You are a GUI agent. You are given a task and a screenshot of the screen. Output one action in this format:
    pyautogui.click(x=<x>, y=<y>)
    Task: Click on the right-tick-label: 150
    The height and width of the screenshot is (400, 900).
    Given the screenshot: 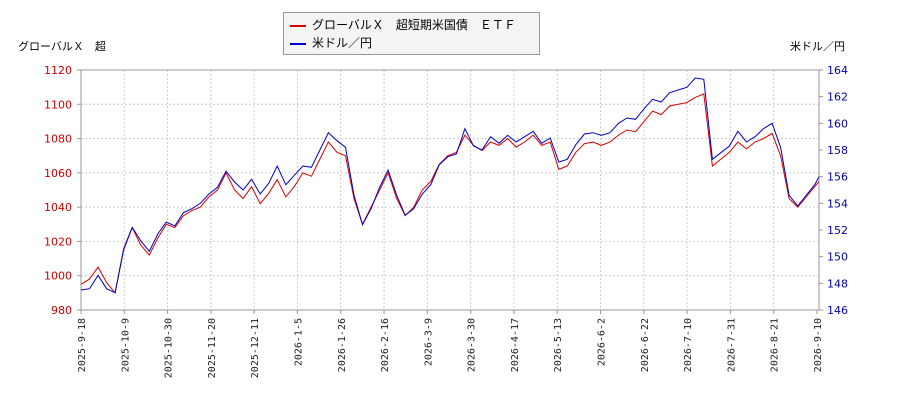 What is the action you would take?
    pyautogui.click(x=837, y=257)
    